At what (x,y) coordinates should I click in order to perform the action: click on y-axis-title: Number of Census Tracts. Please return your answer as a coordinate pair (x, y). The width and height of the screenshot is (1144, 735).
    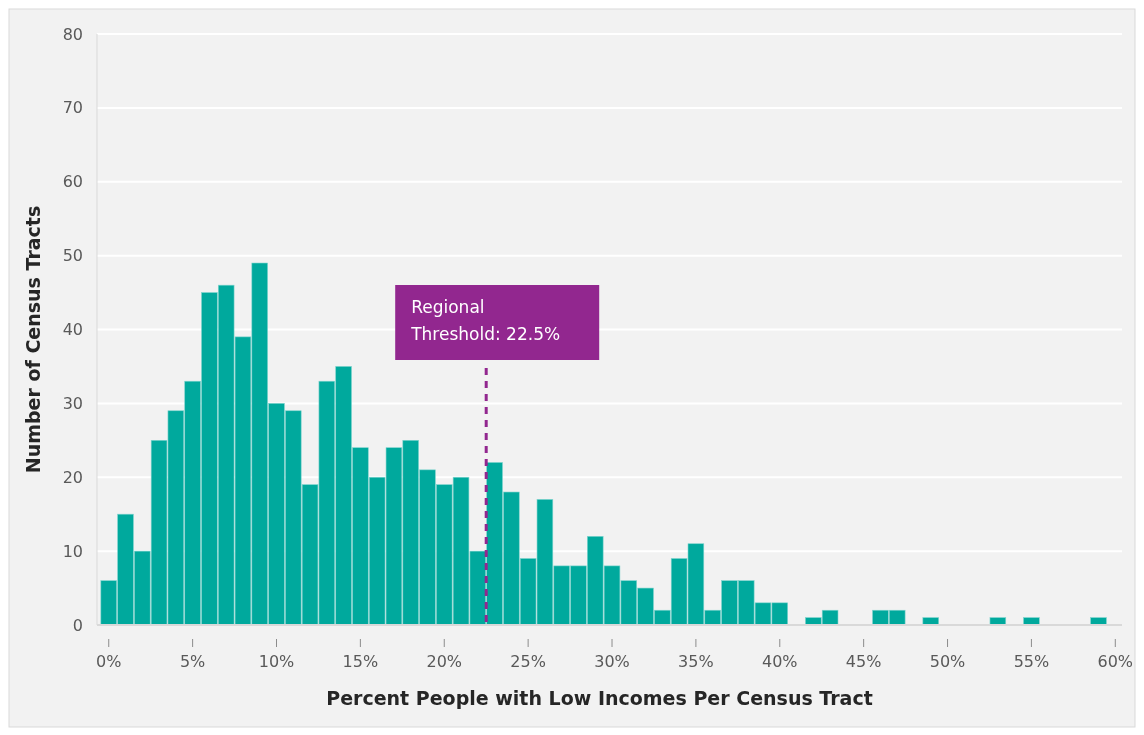
    Looking at the image, I should click on (33, 339).